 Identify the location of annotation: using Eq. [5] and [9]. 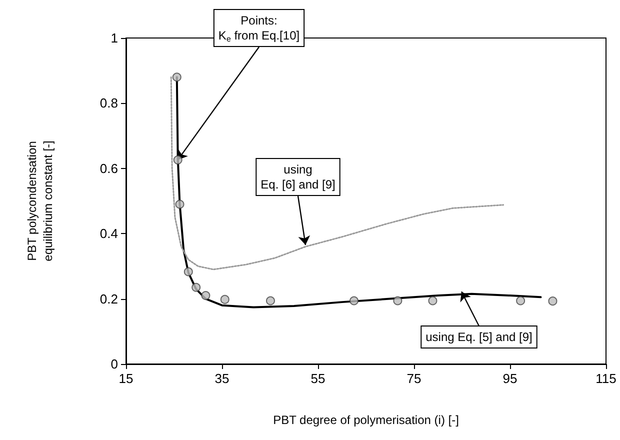
(479, 337).